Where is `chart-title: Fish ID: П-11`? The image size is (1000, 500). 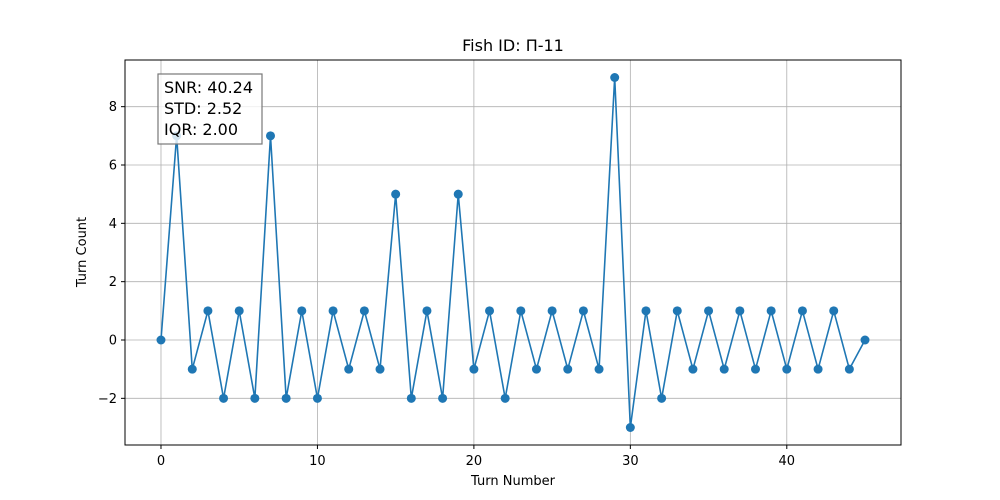
chart-title: Fish ID: П-11 is located at coordinates (513, 45).